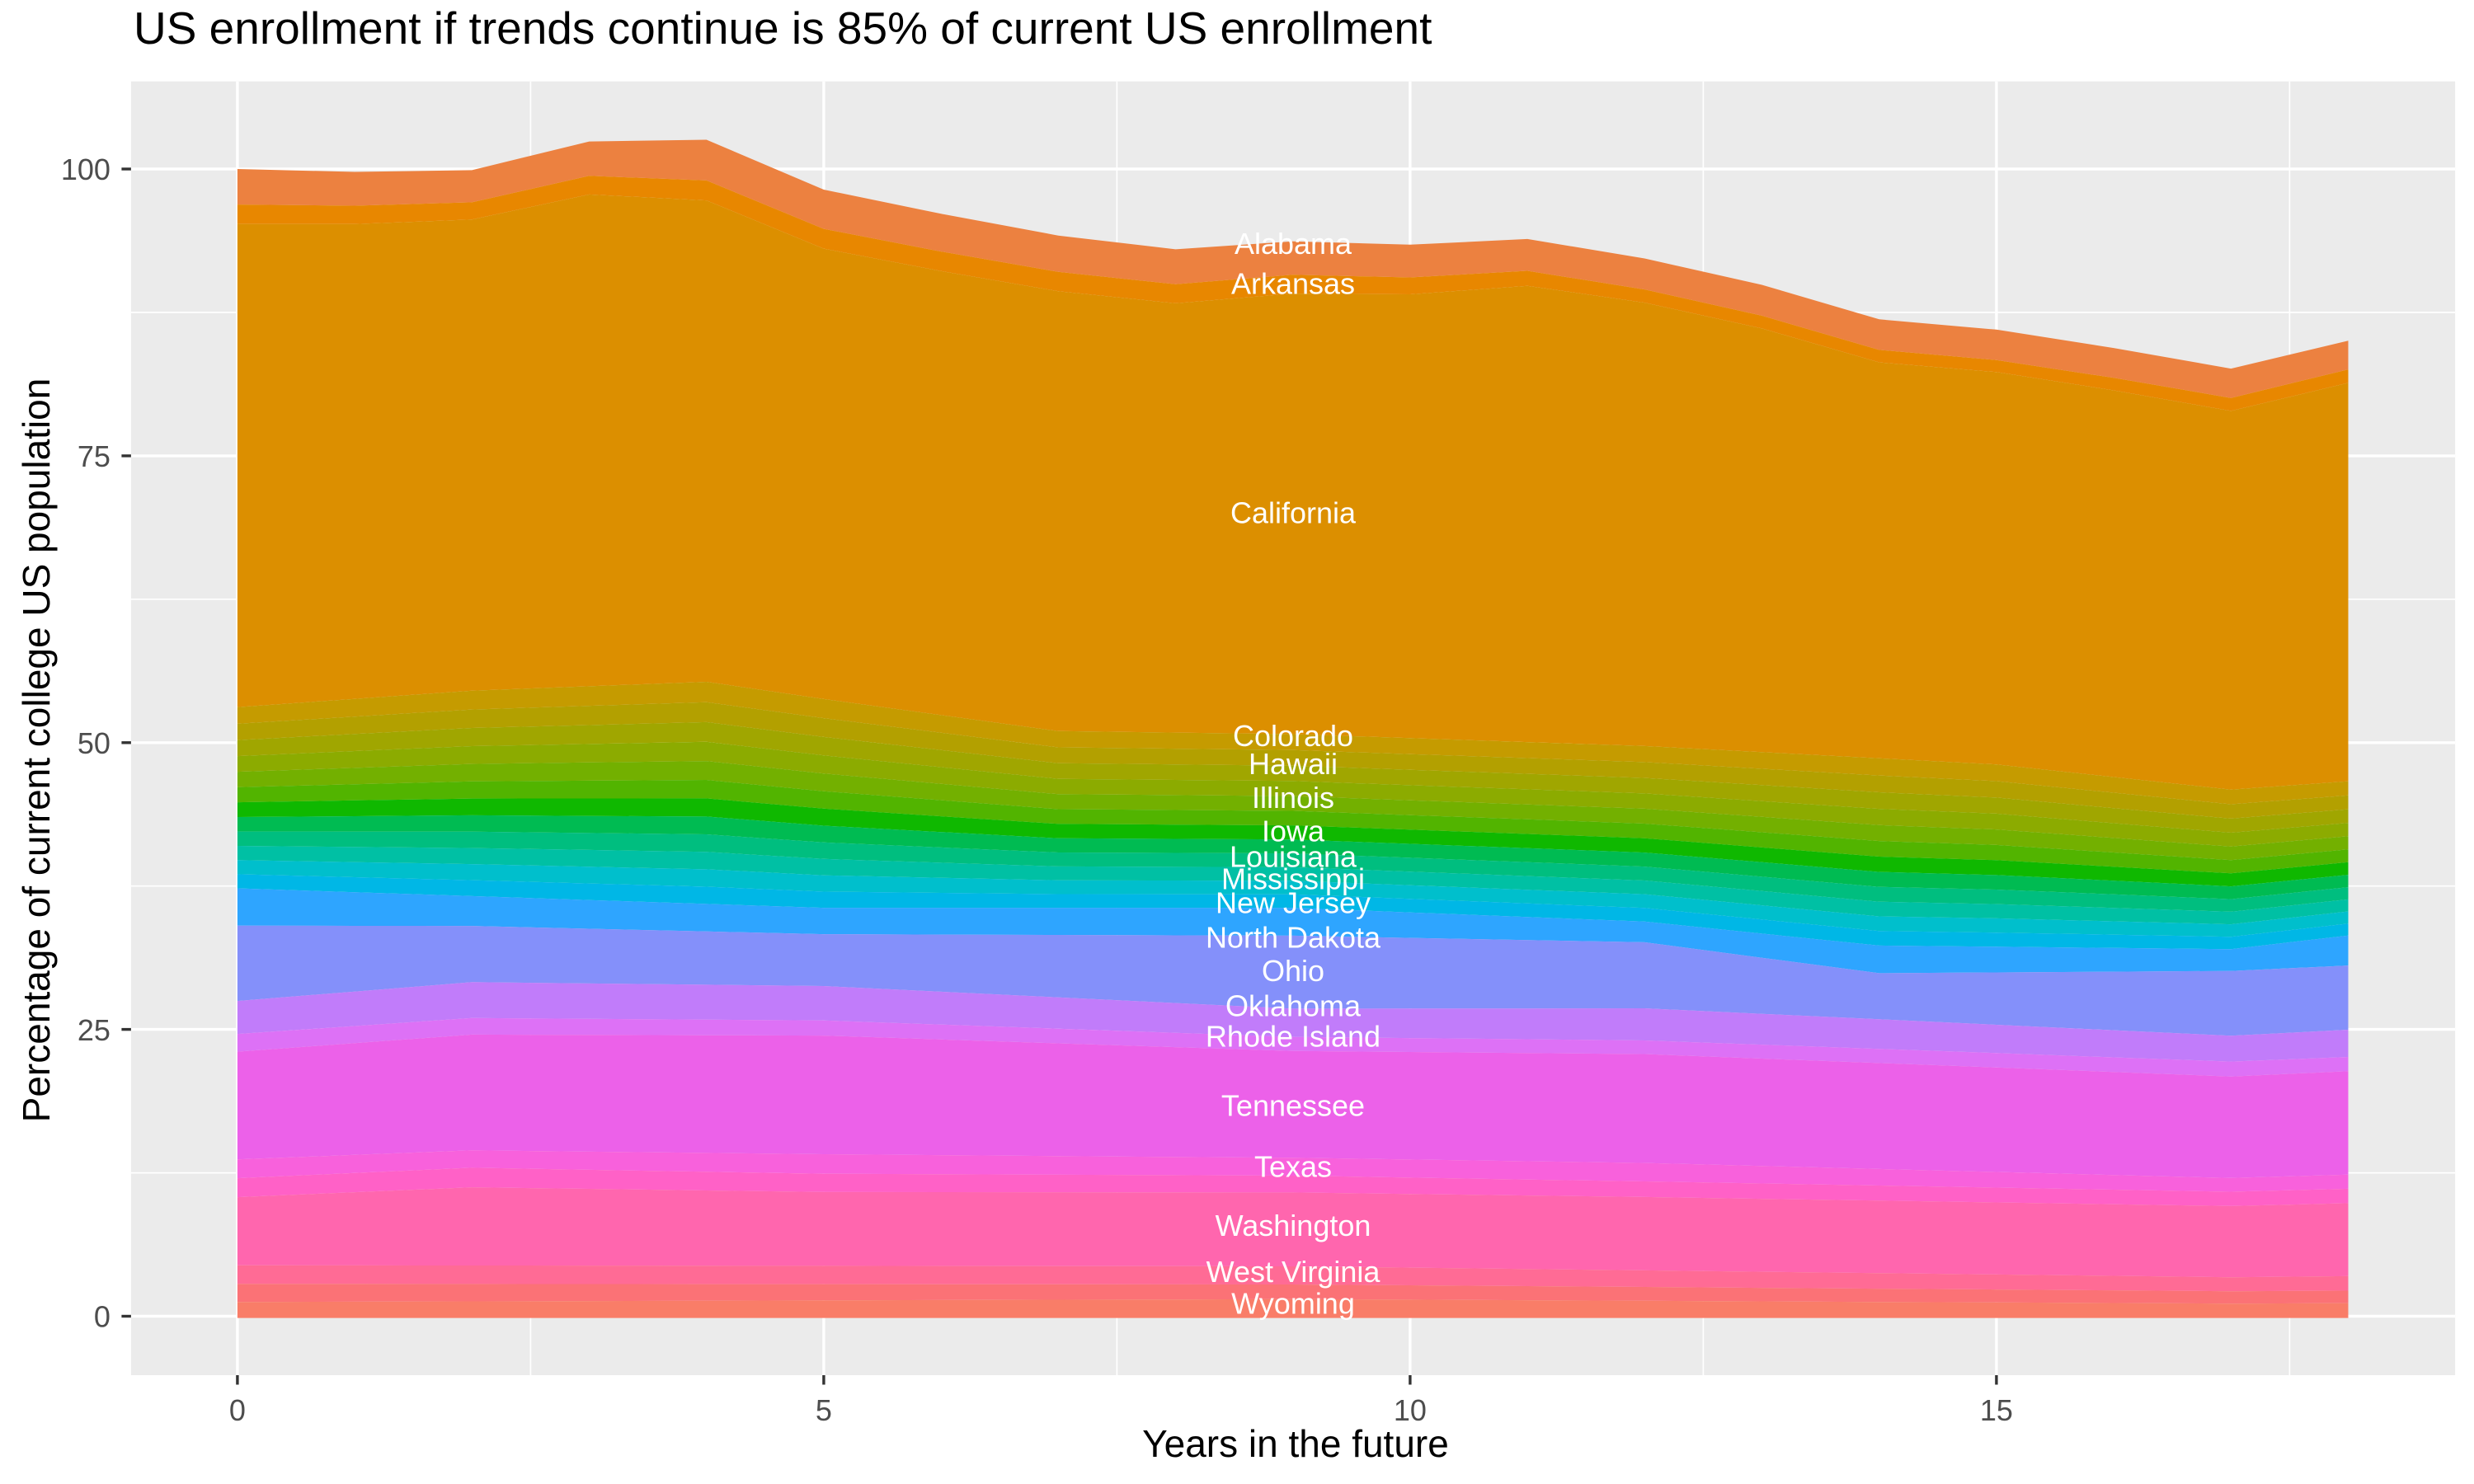  What do you see at coordinates (1410, 1410) in the screenshot?
I see `svg-text: 10` at bounding box center [1410, 1410].